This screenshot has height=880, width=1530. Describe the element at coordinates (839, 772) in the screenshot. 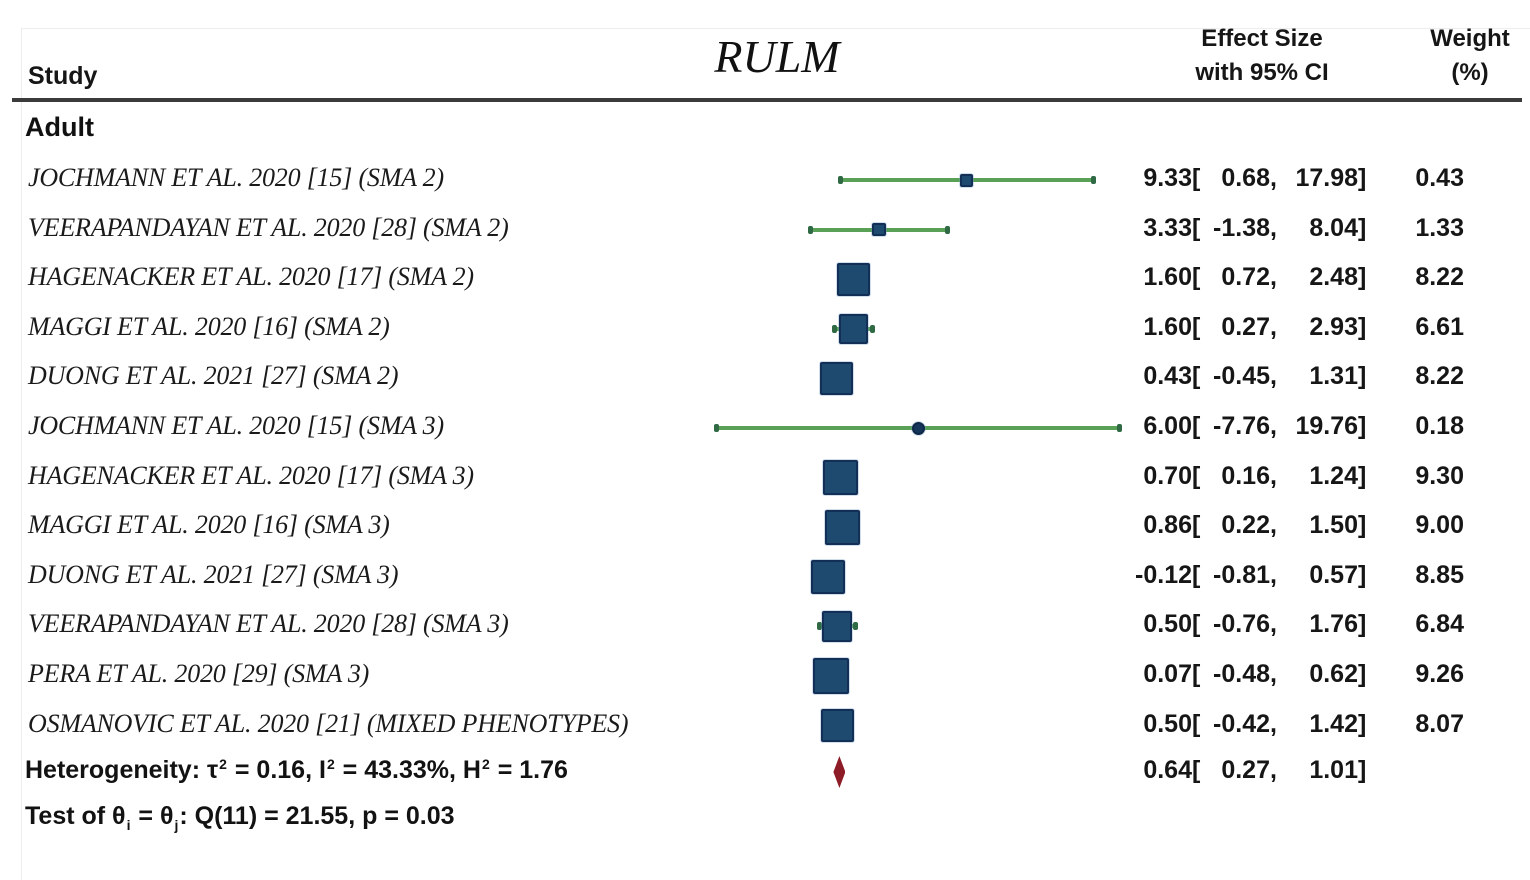

I see `overall-diamond` at that location.